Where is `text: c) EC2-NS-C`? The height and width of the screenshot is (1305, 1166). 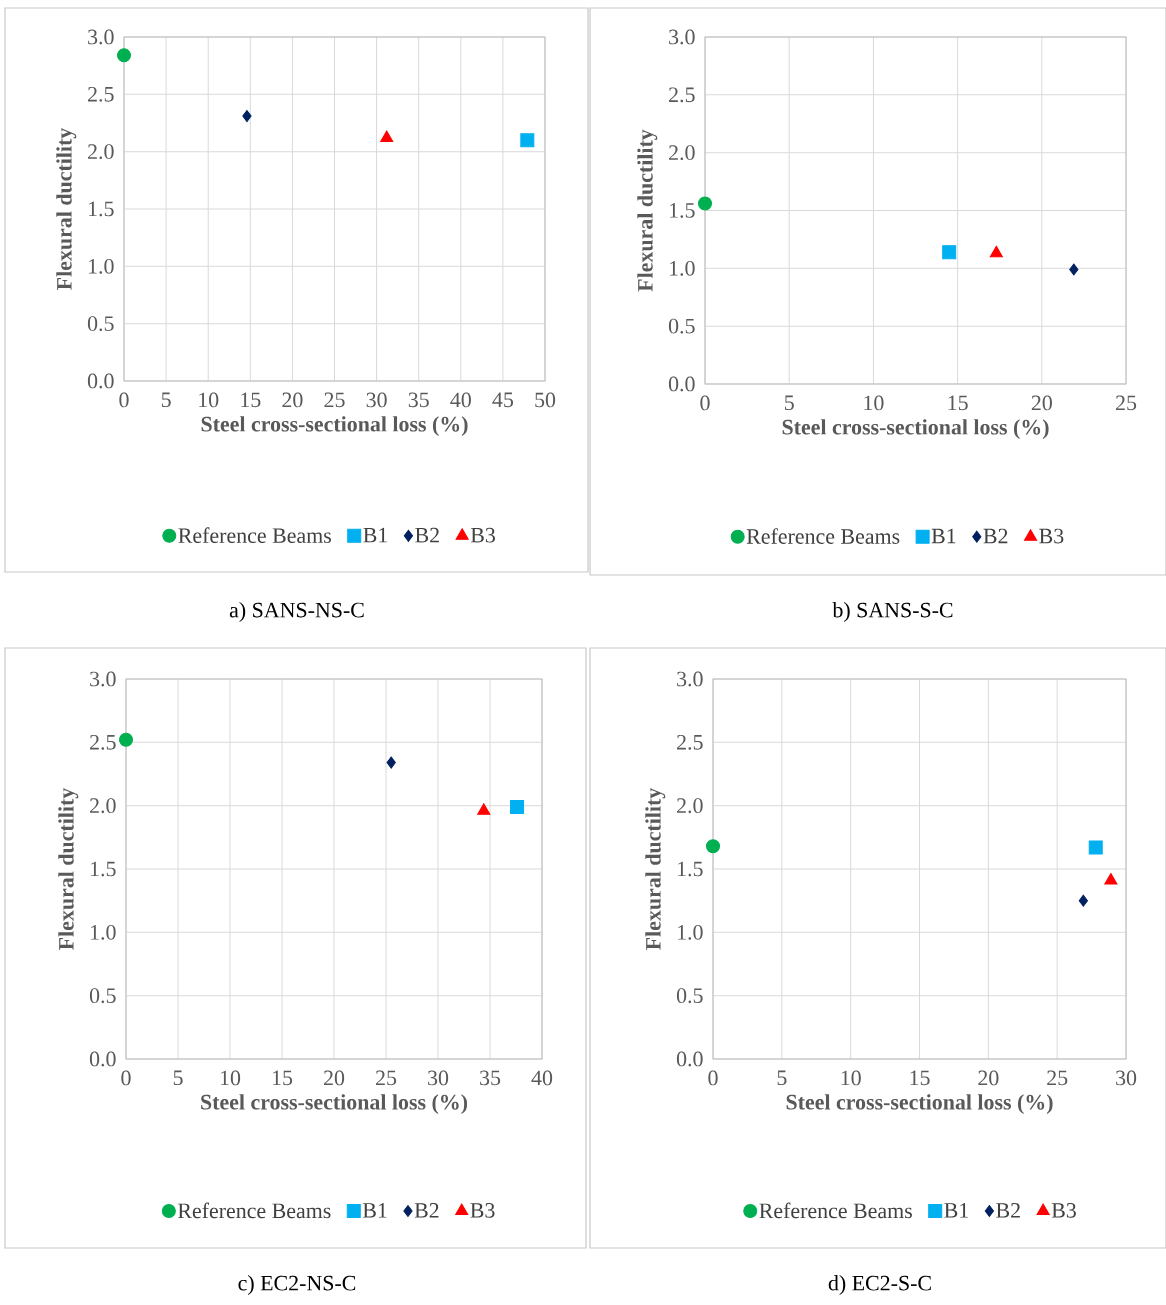
text: c) EC2-NS-C is located at coordinates (297, 1285).